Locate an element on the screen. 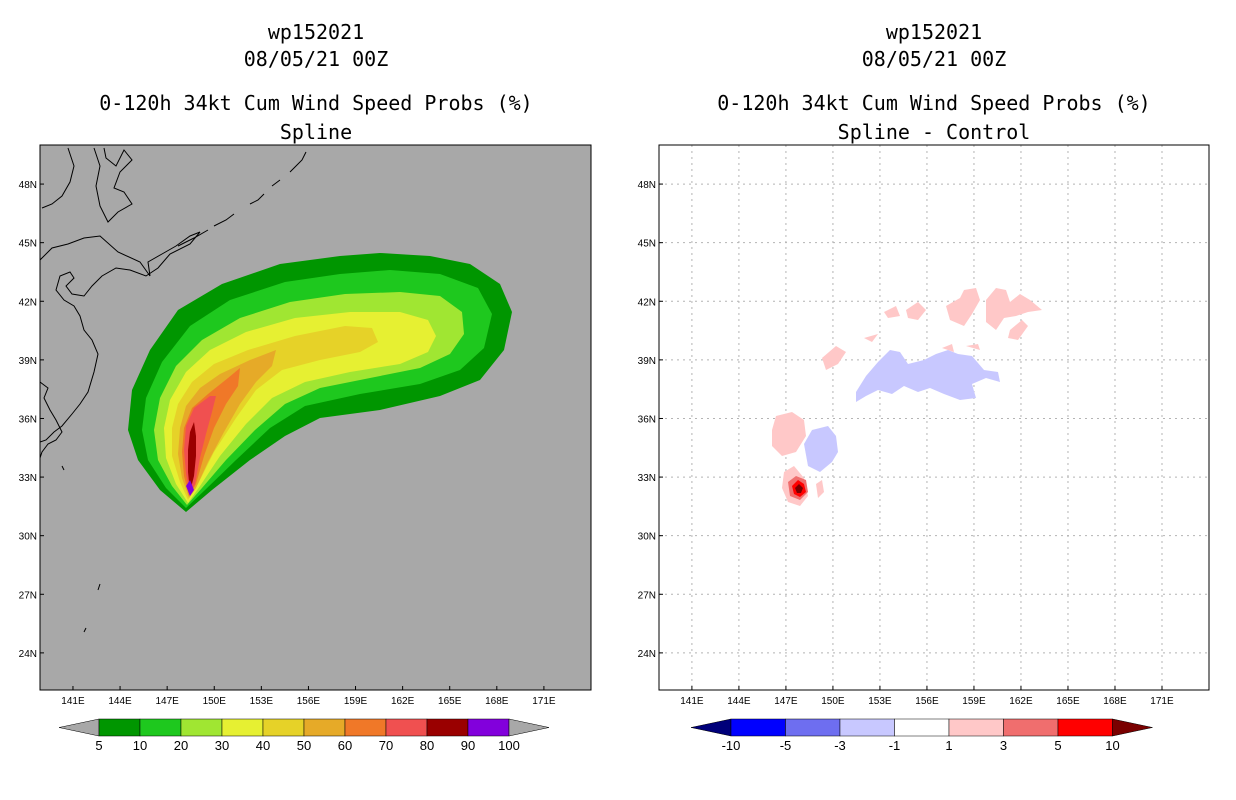  right-lon-label: 165E is located at coordinates (1068, 701).